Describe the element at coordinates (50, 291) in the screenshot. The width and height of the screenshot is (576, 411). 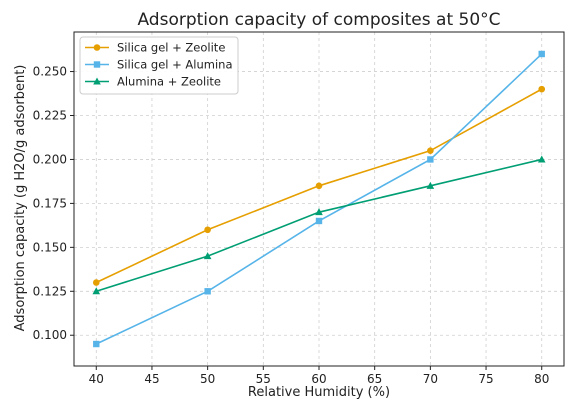
I see `y-tick-label: 0.125` at that location.